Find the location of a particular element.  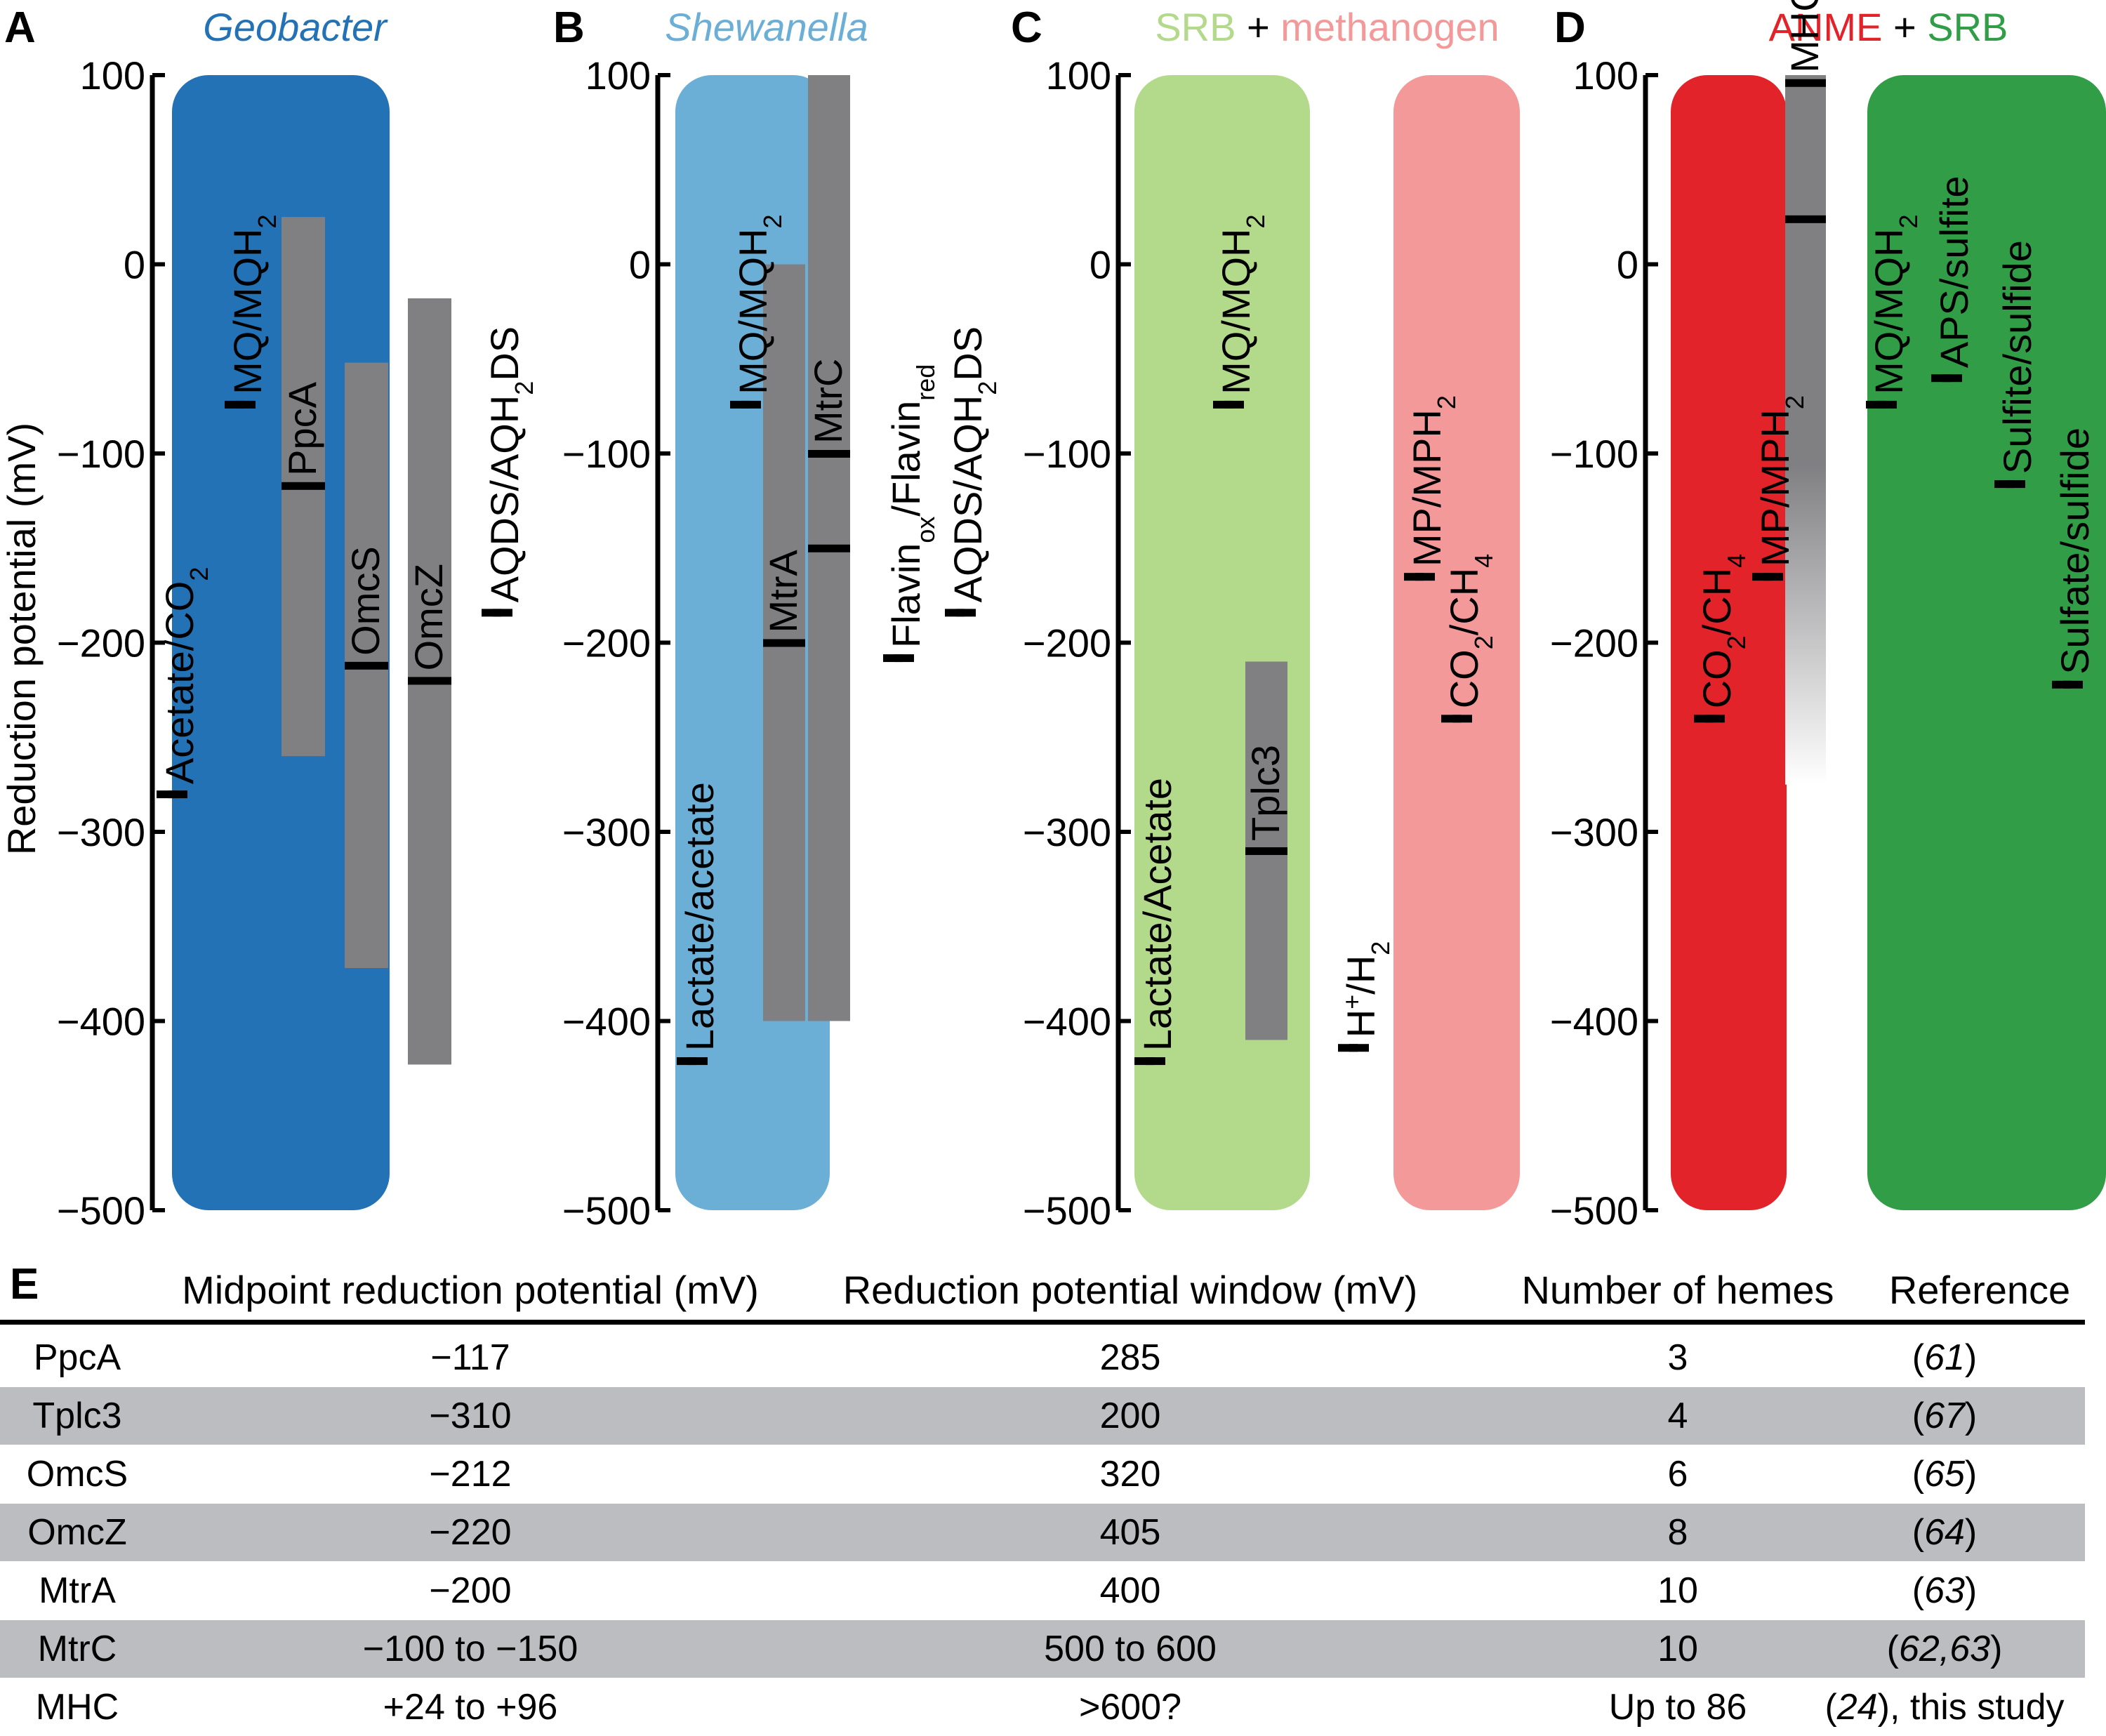

cell-name: MtrC is located at coordinates (77, 1649).